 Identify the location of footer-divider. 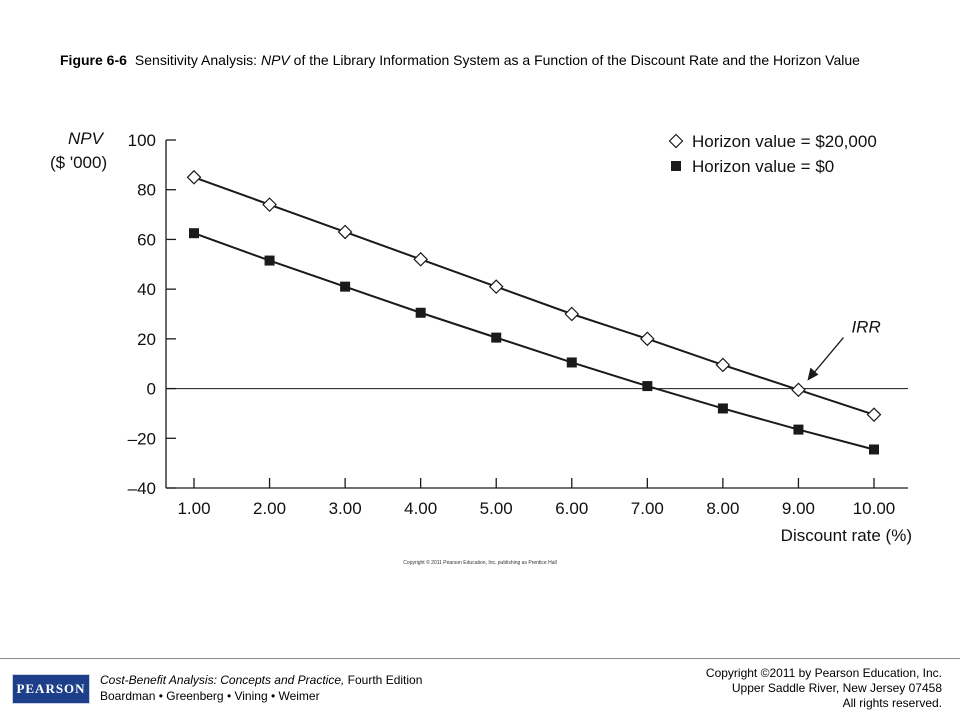
(480, 658).